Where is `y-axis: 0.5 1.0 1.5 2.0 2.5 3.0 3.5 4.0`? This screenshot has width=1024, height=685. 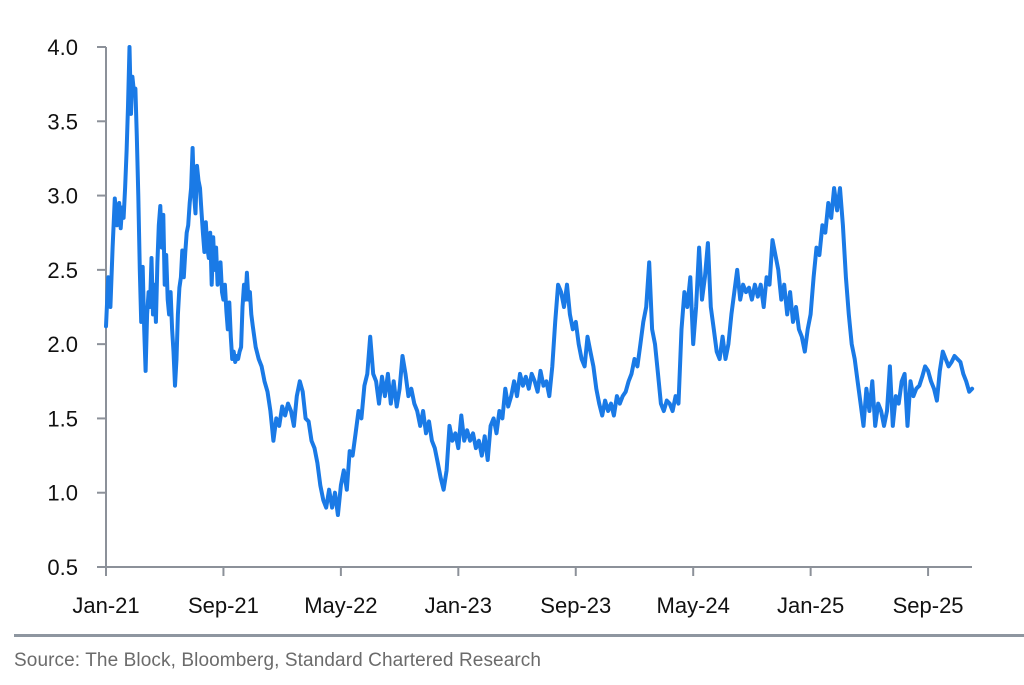 y-axis: 0.5 1.0 1.5 2.0 2.5 3.0 3.5 4.0 is located at coordinates (77, 307).